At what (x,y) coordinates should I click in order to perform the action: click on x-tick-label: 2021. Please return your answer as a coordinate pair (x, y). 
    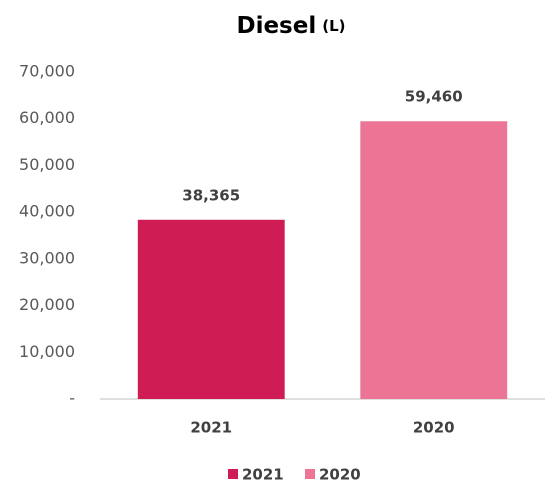
    Looking at the image, I should click on (211, 428).